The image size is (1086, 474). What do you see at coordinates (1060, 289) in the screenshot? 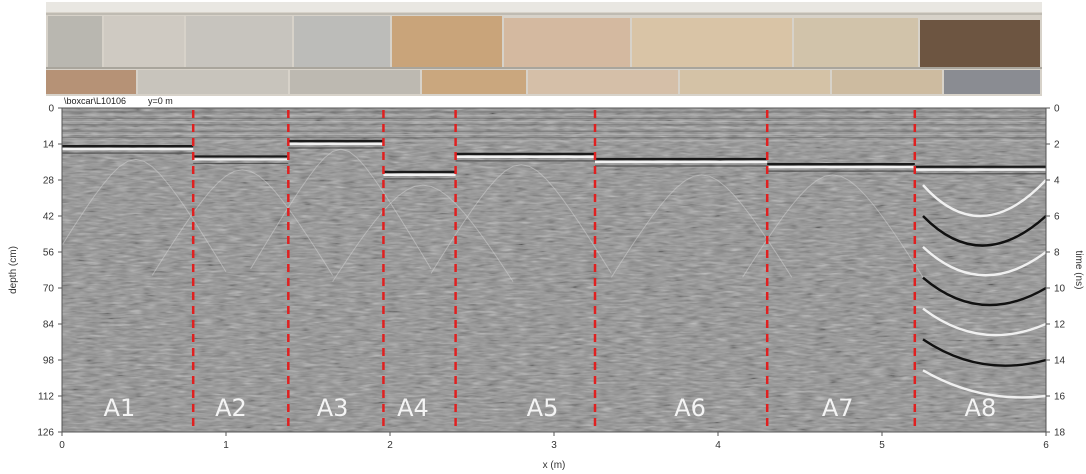
I see `time-tick-label: 10` at bounding box center [1060, 289].